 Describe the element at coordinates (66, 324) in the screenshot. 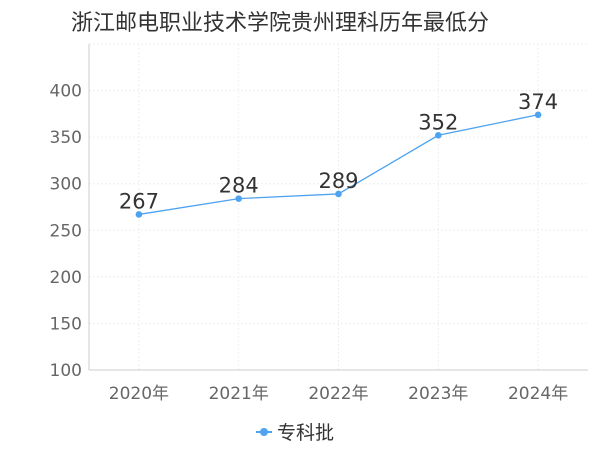

I see `y-tick-label: 150` at that location.